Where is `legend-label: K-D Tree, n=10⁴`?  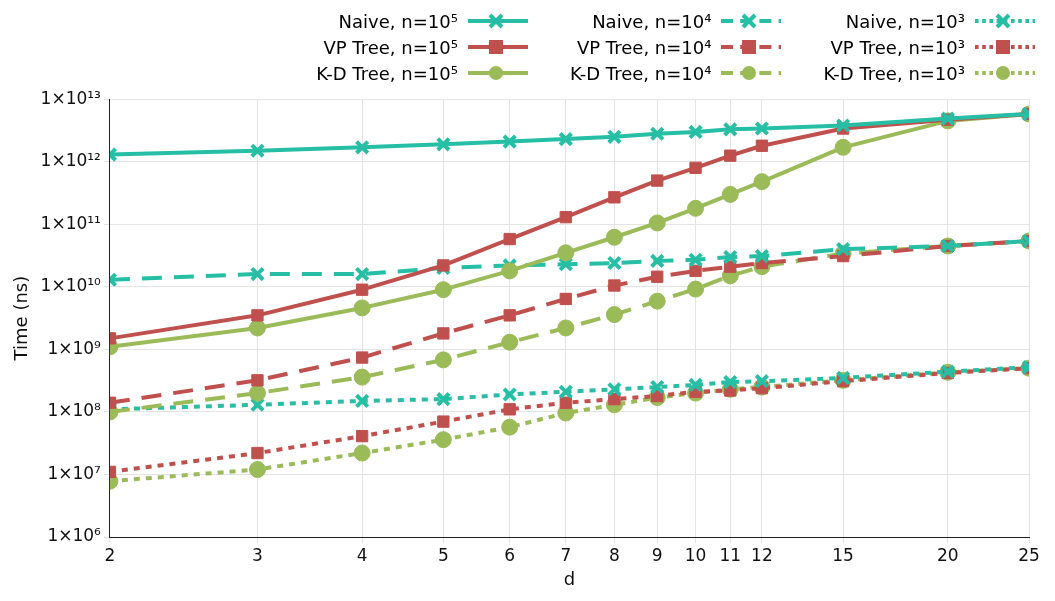 legend-label: K-D Tree, n=10⁴ is located at coordinates (640, 73).